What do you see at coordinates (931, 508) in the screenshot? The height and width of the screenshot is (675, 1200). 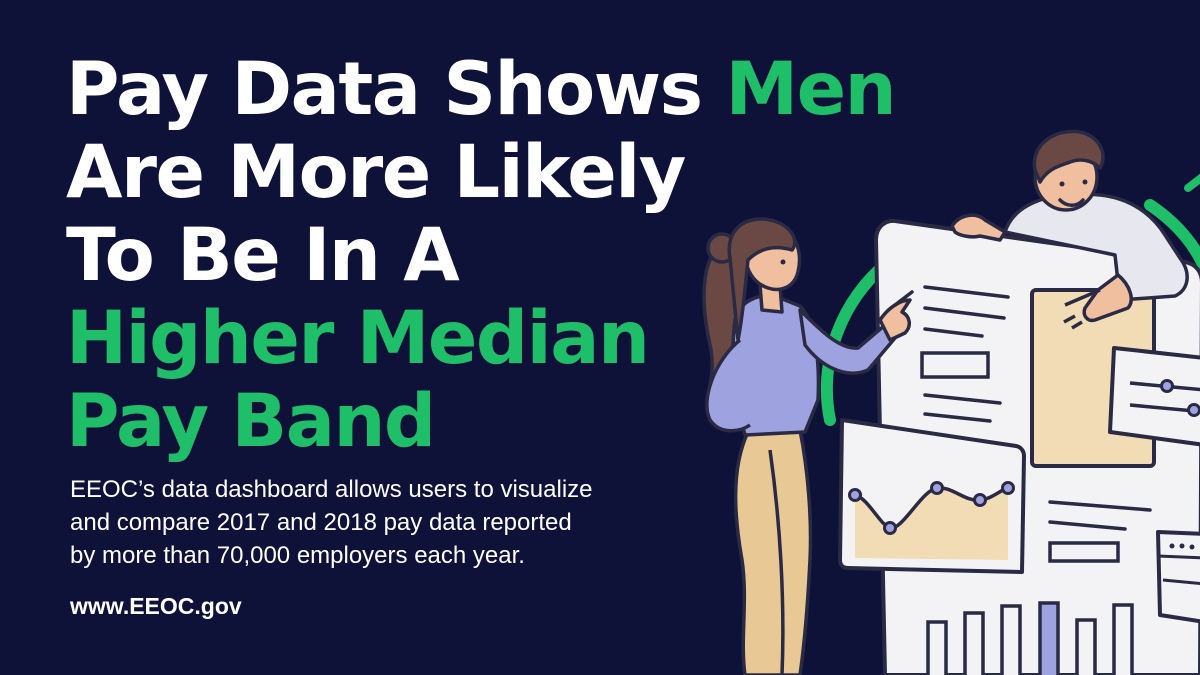 I see `chart-points` at bounding box center [931, 508].